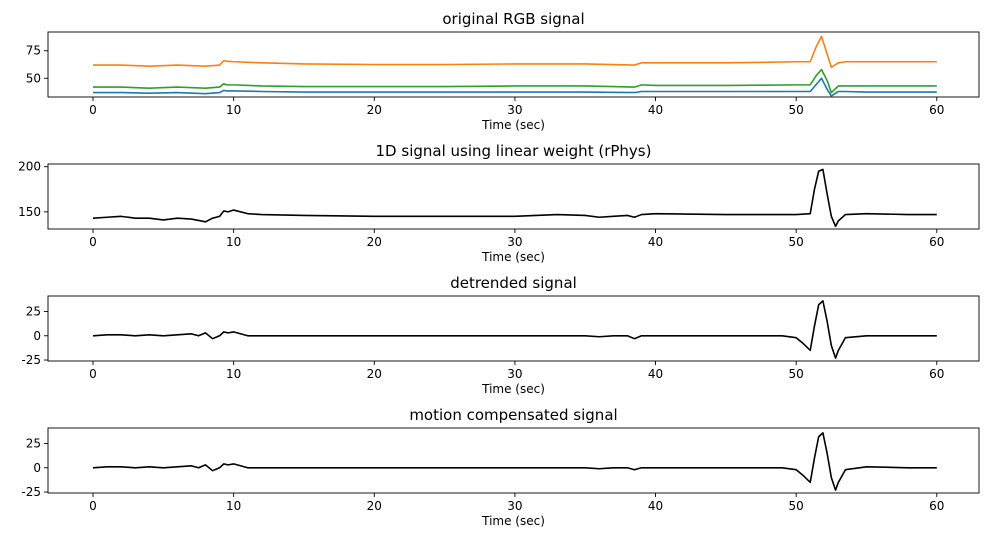 Image resolution: width=988 pixels, height=547 pixels. I want to click on chart-title: motion compensated signal, so click(513, 415).